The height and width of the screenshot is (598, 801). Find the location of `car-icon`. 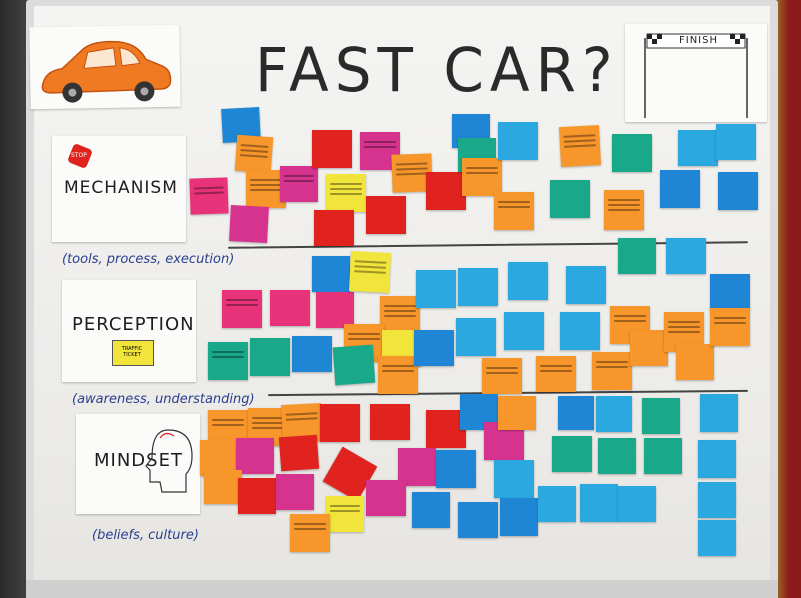

car-icon is located at coordinates (106, 71).